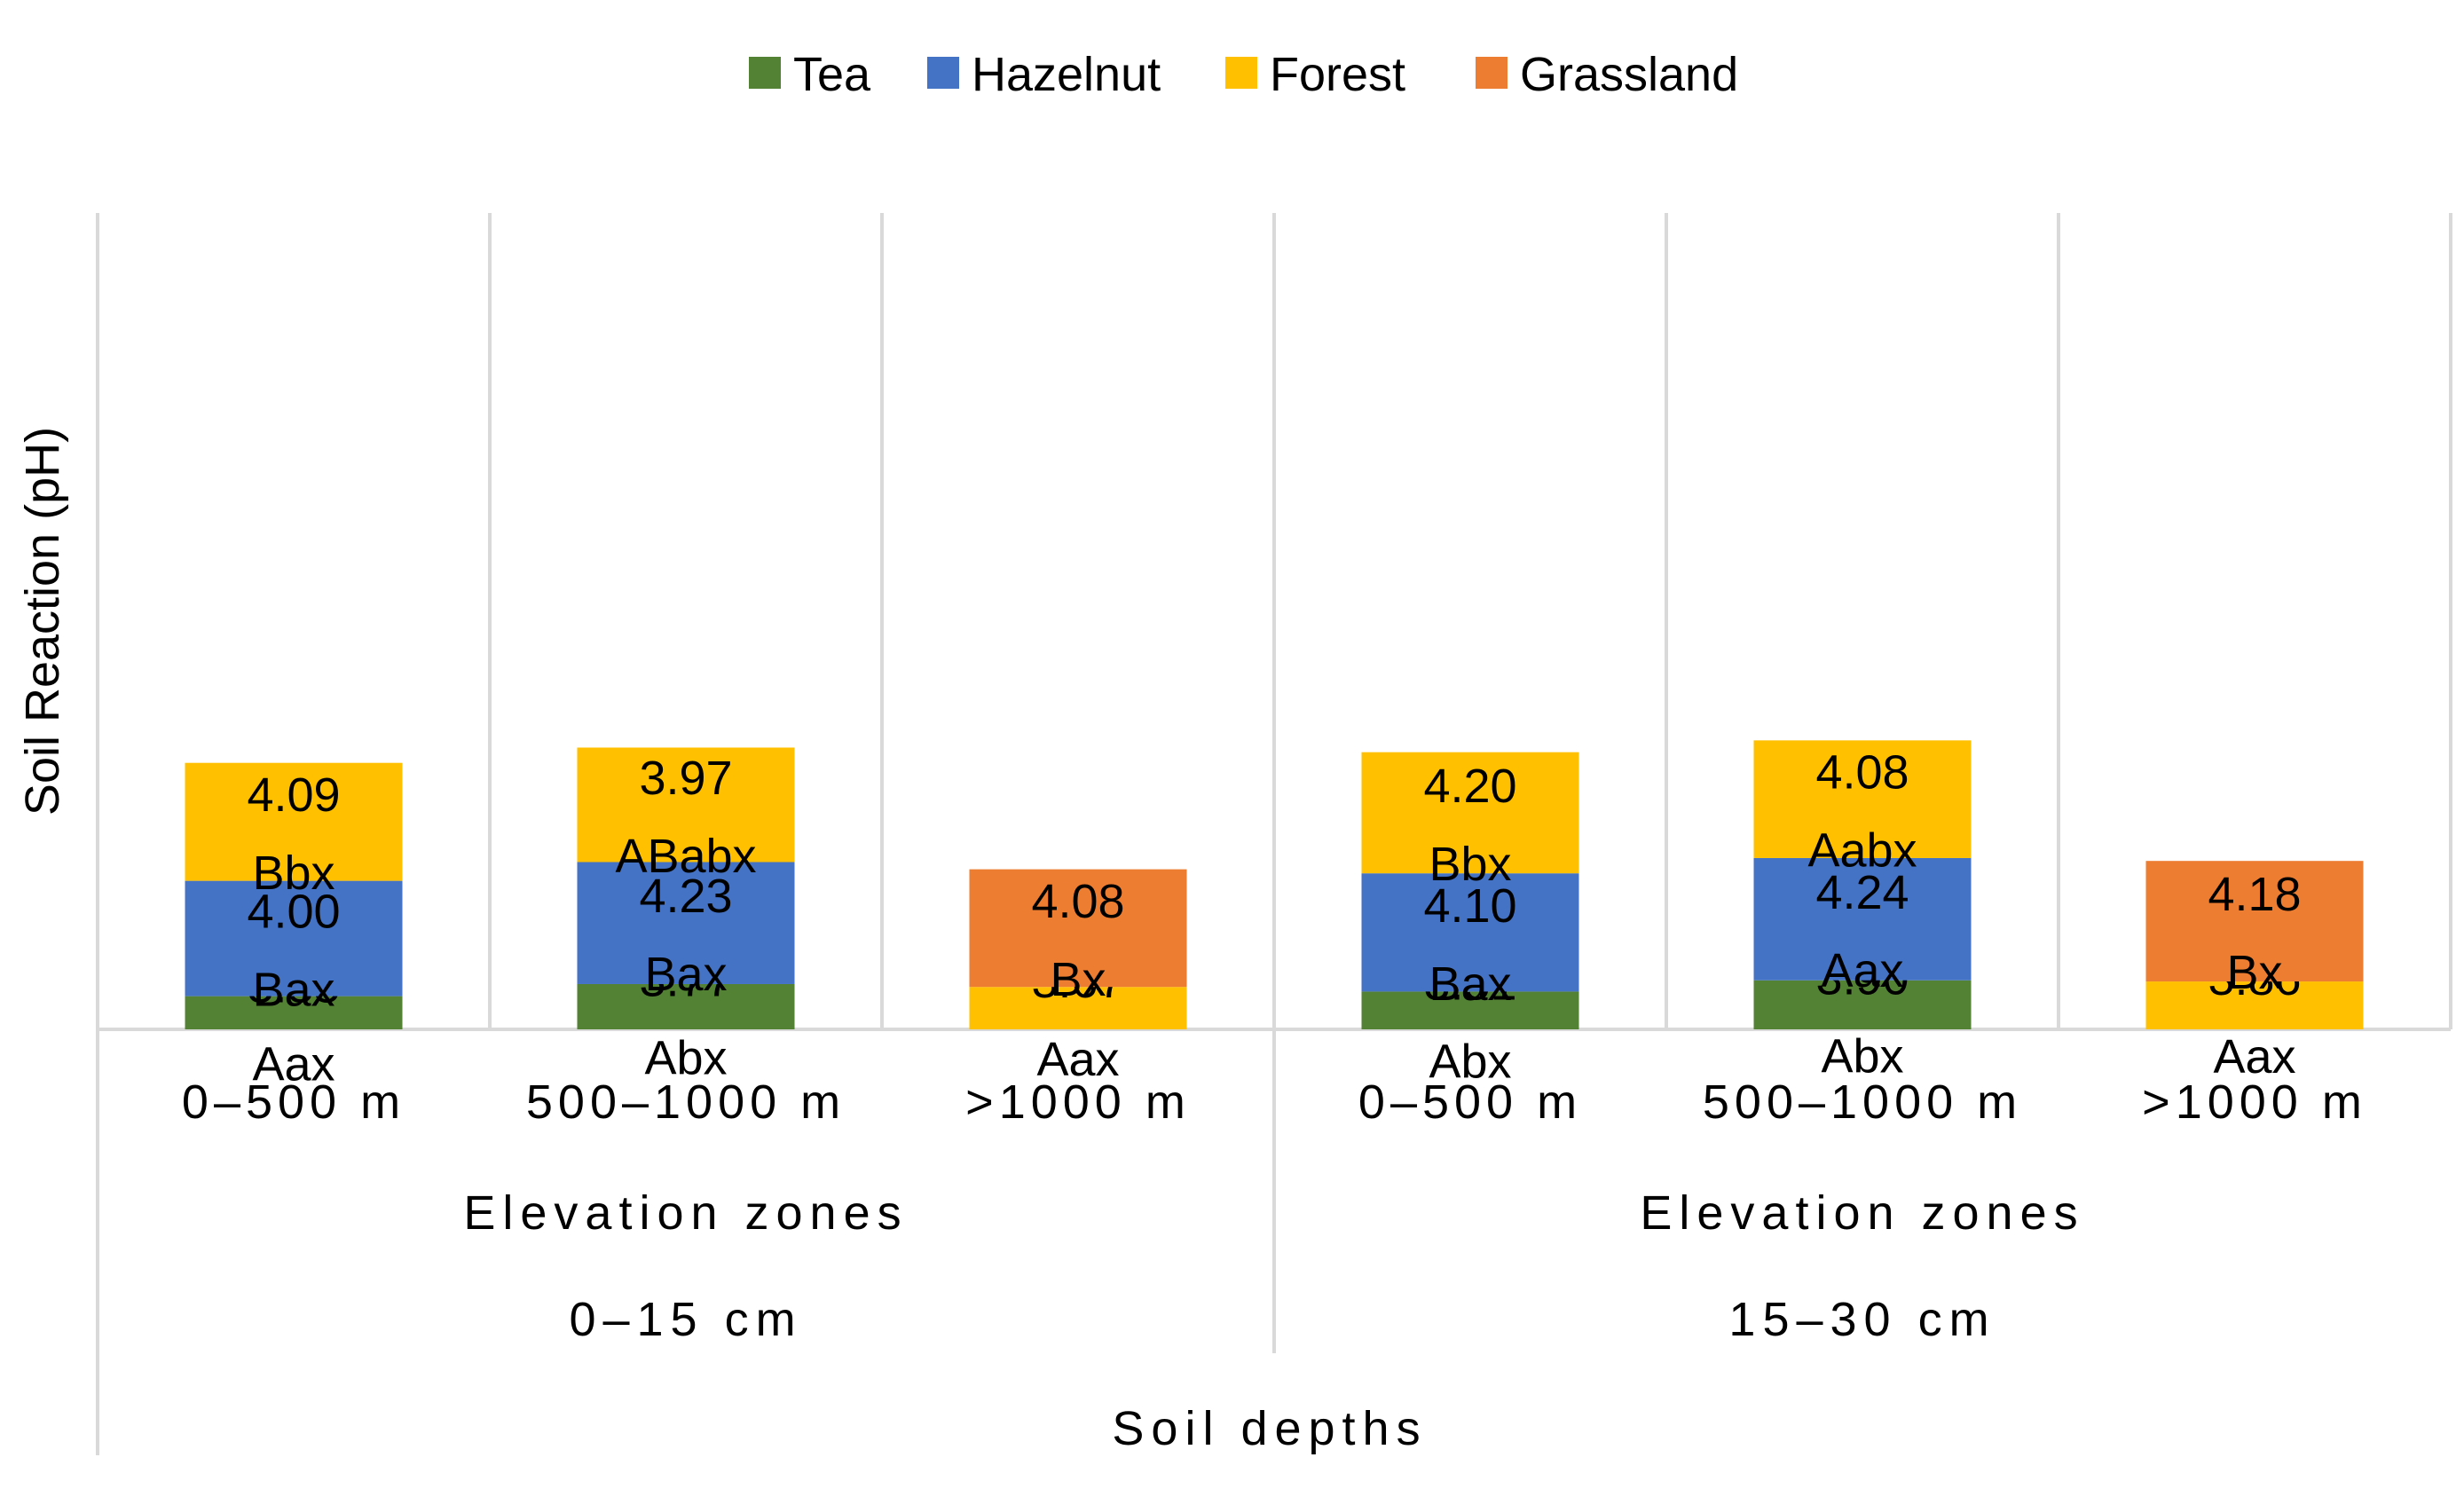  I want to click on data-label-value: 4.20, so click(1469, 786).